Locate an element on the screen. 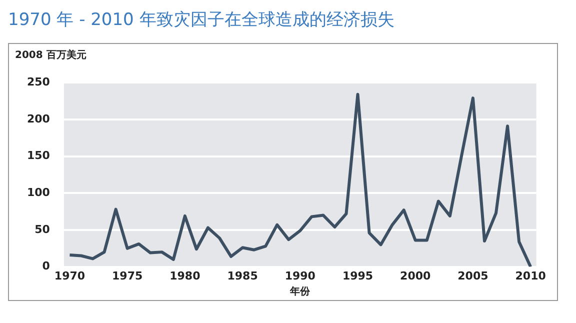 The image size is (576, 323). chart-title: 1970 年 - 2010 年致灾因子在全球造成的经济损失 is located at coordinates (202, 20).